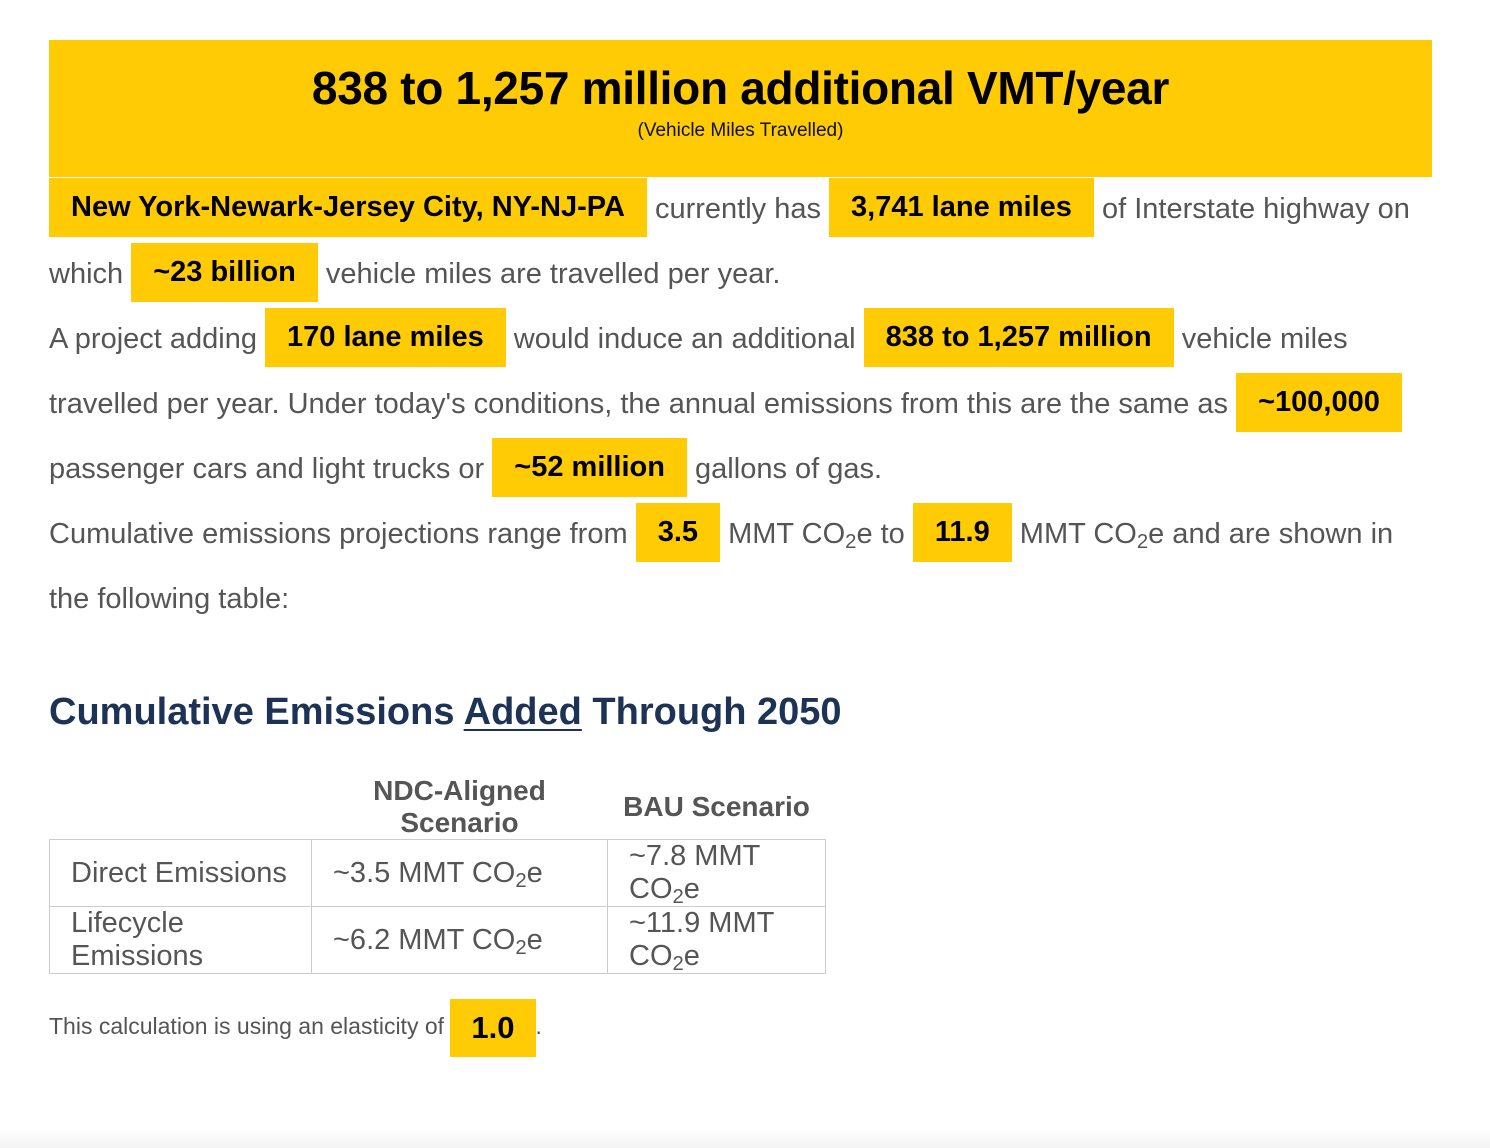  What do you see at coordinates (180, 873) in the screenshot?
I see `row-label: Direct Emissions` at bounding box center [180, 873].